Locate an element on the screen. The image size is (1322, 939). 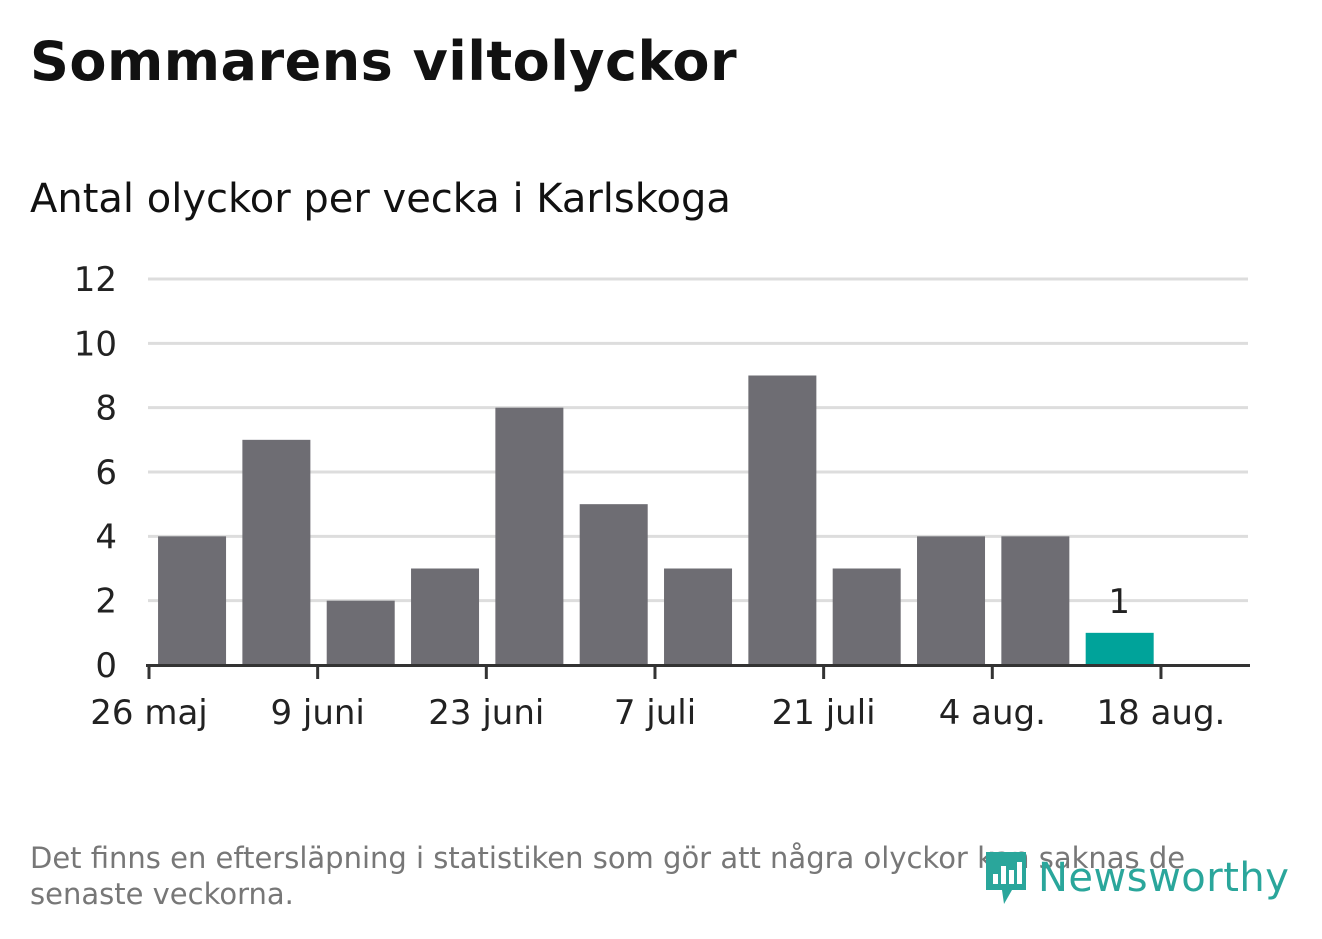
y-tick-label: 8 is located at coordinates (106, 409).